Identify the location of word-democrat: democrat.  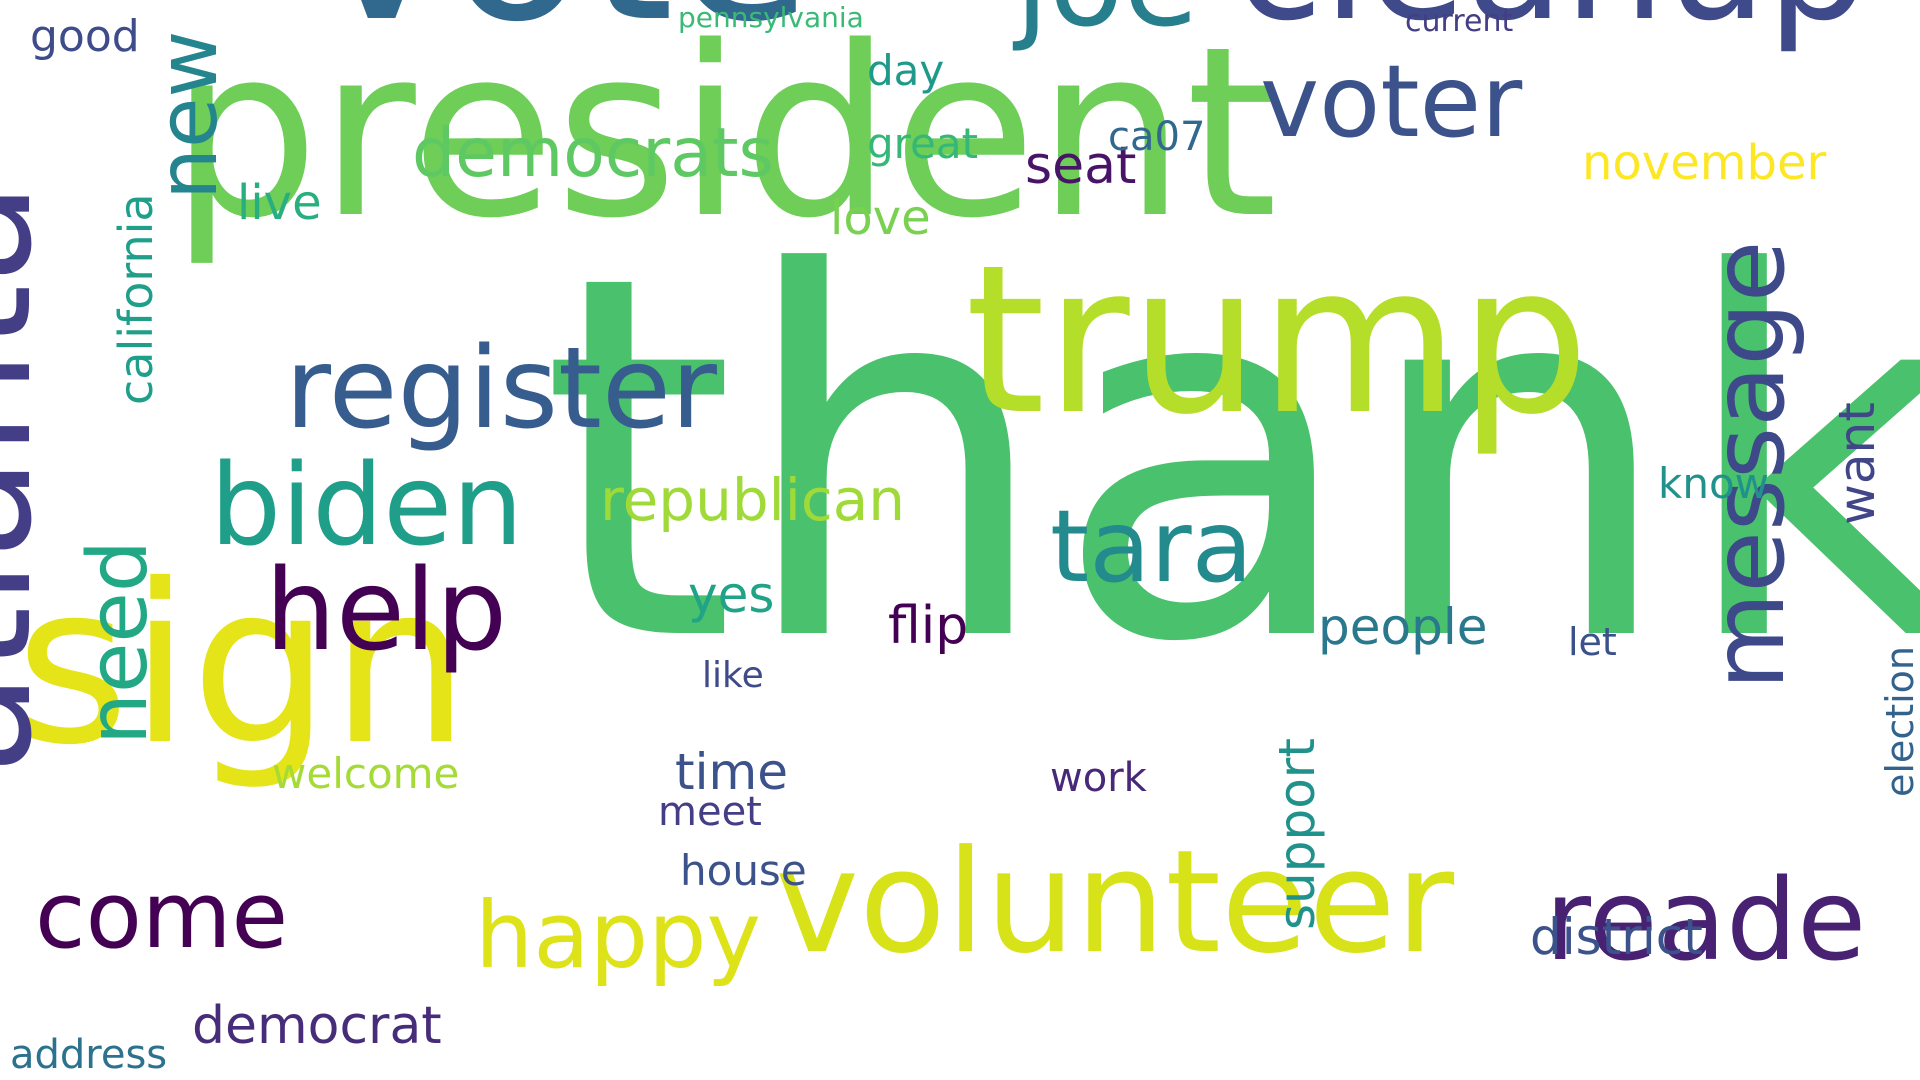
(317, 1026).